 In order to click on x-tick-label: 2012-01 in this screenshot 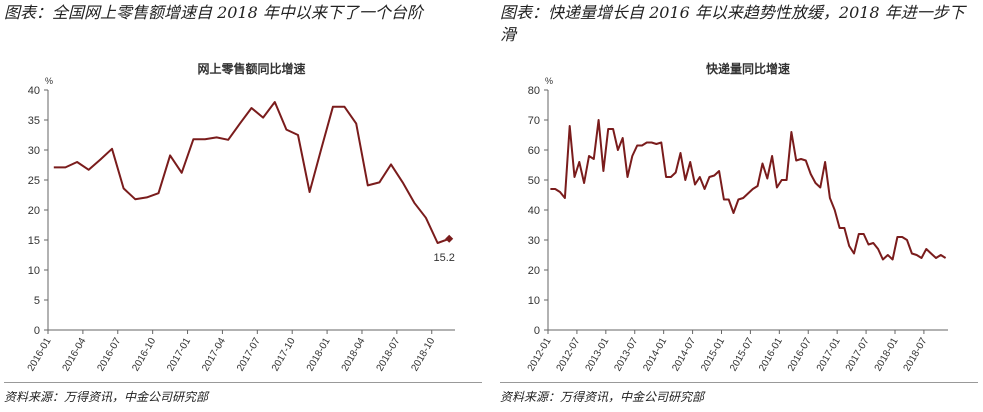, I will do `click(540, 355)`.